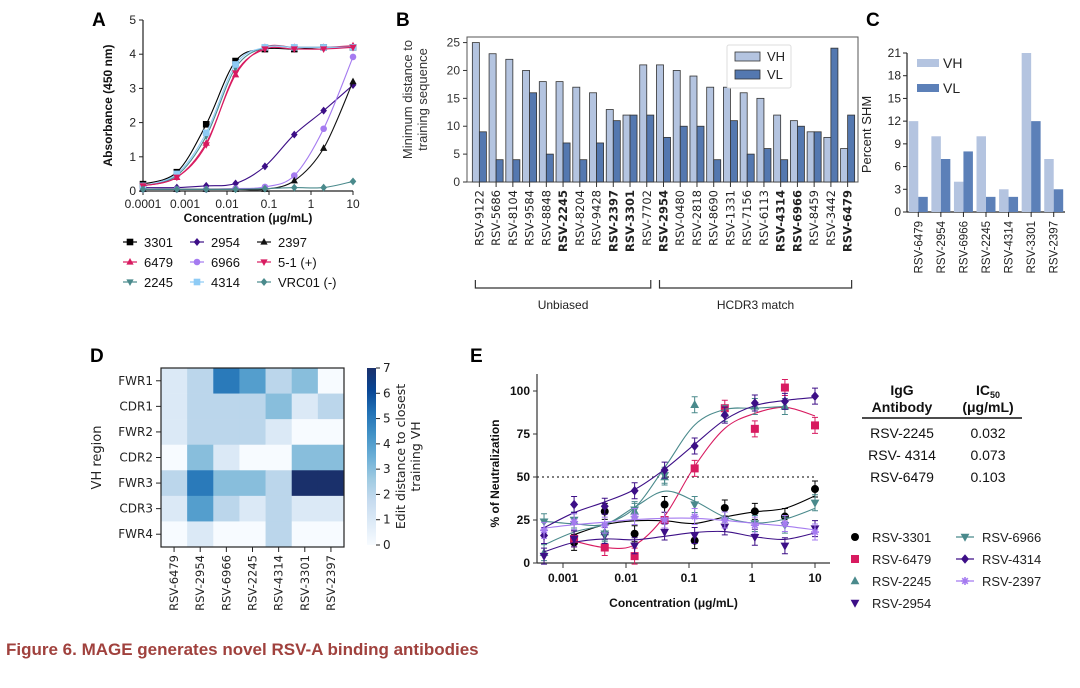 Image resolution: width=1080 pixels, height=688 pixels. I want to click on legend-item-6966: 6966, so click(215, 262).